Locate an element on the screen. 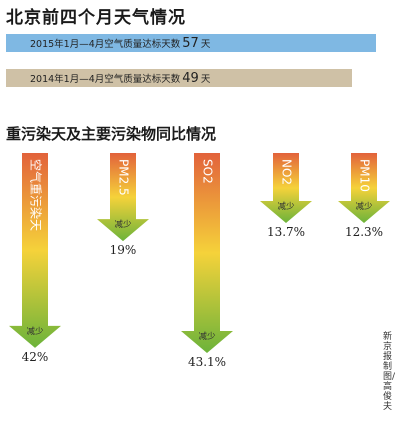 This screenshot has height=423, width=400. value-label: 42% is located at coordinates (35, 357).